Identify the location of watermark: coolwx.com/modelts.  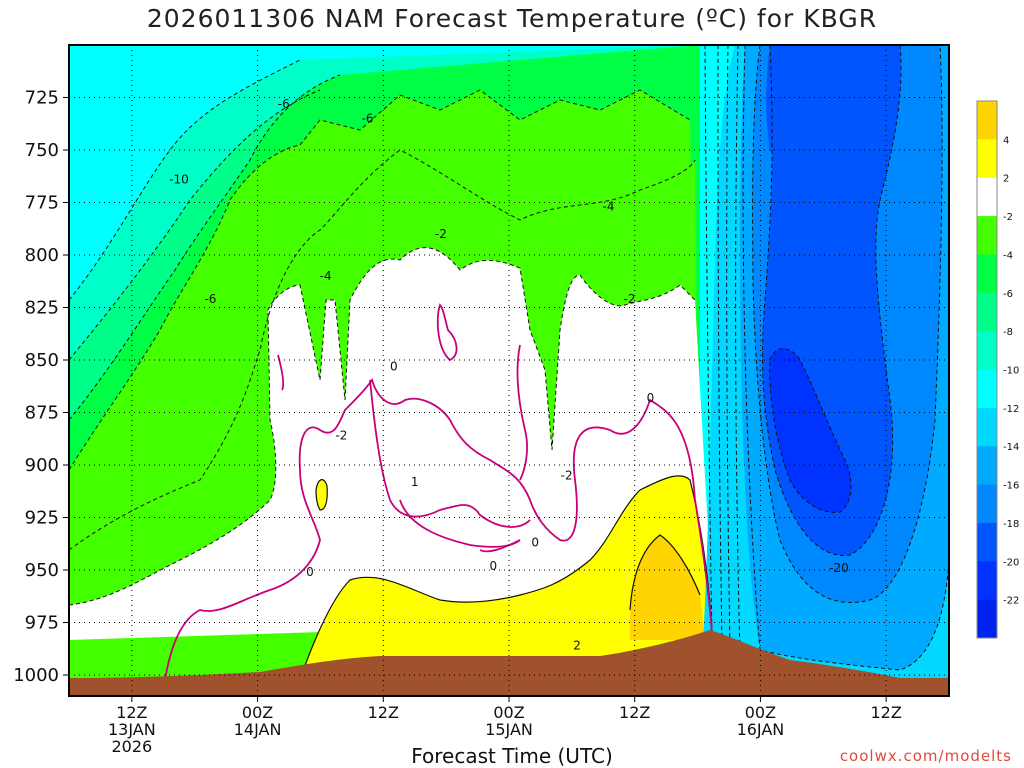
(925, 756).